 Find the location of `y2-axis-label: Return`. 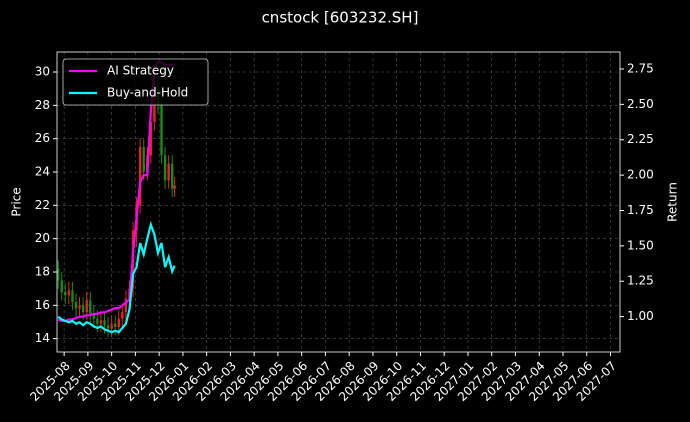

y2-axis-label: Return is located at coordinates (673, 202).